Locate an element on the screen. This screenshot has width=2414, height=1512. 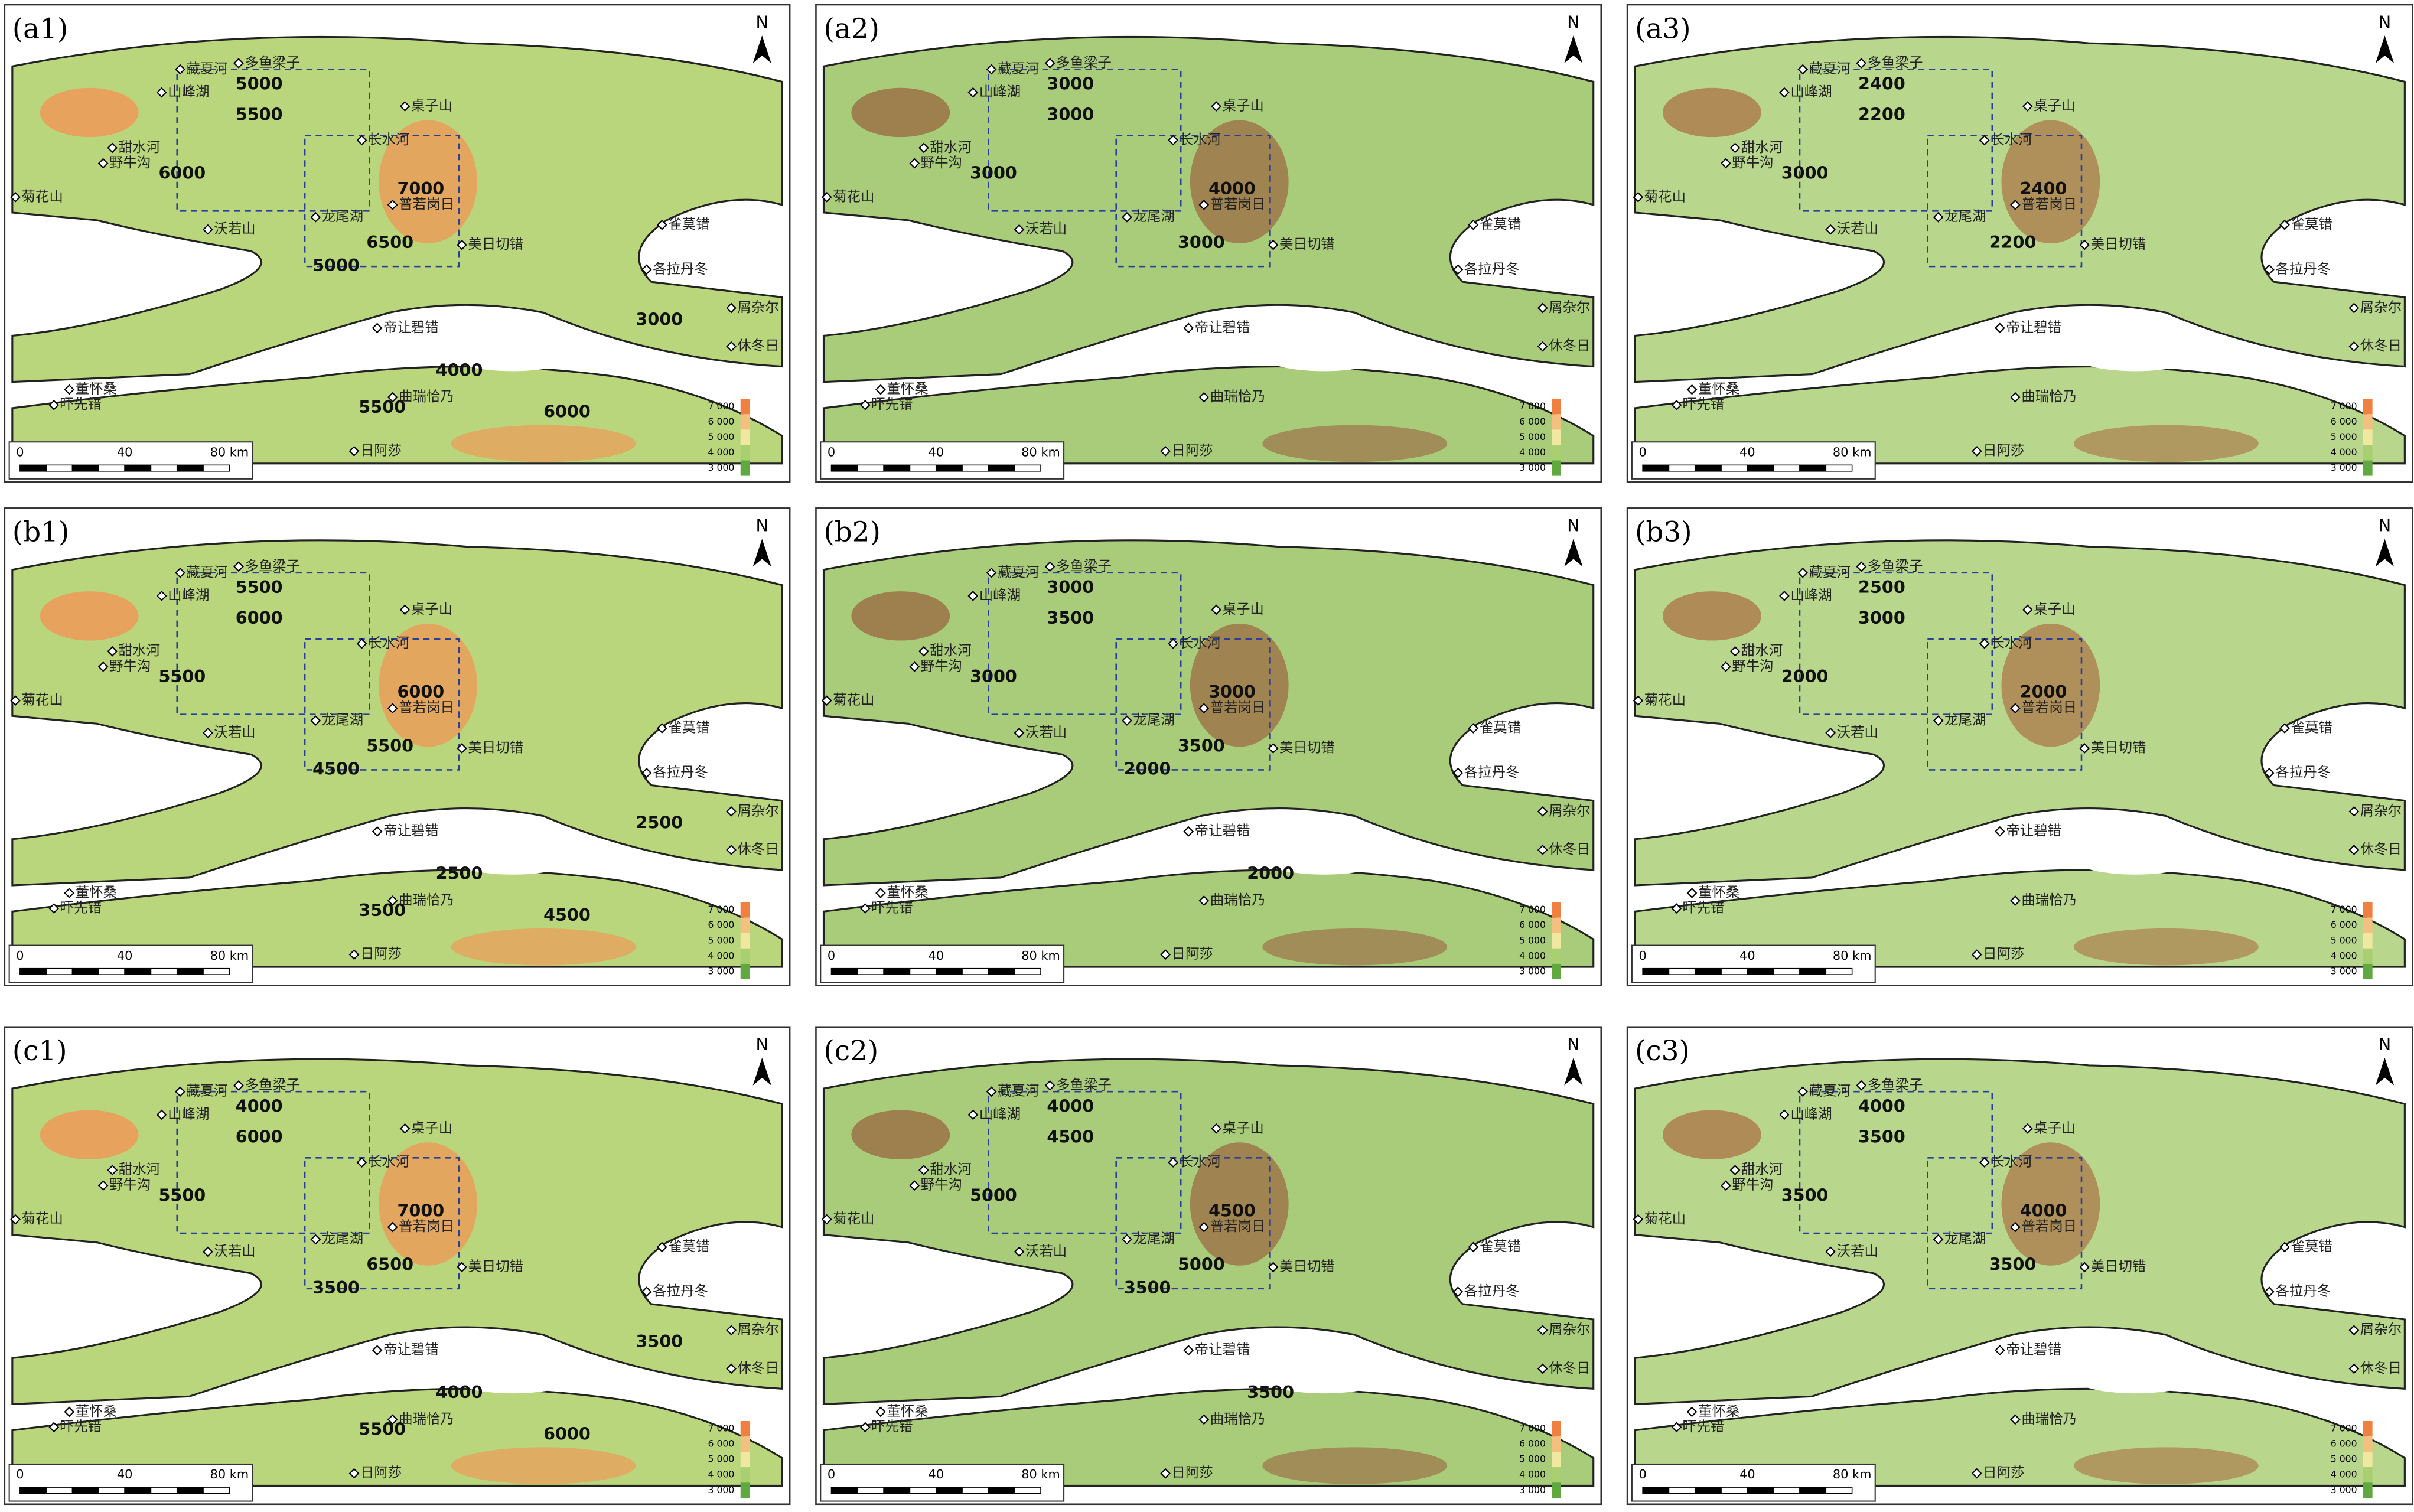
contour-label: 4000 is located at coordinates (460, 1392).